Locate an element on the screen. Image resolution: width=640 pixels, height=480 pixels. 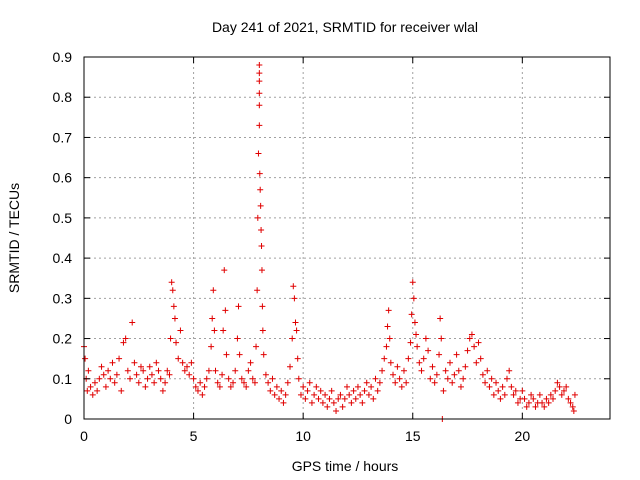
x-axis-label: GPS time / hours is located at coordinates (345, 466).